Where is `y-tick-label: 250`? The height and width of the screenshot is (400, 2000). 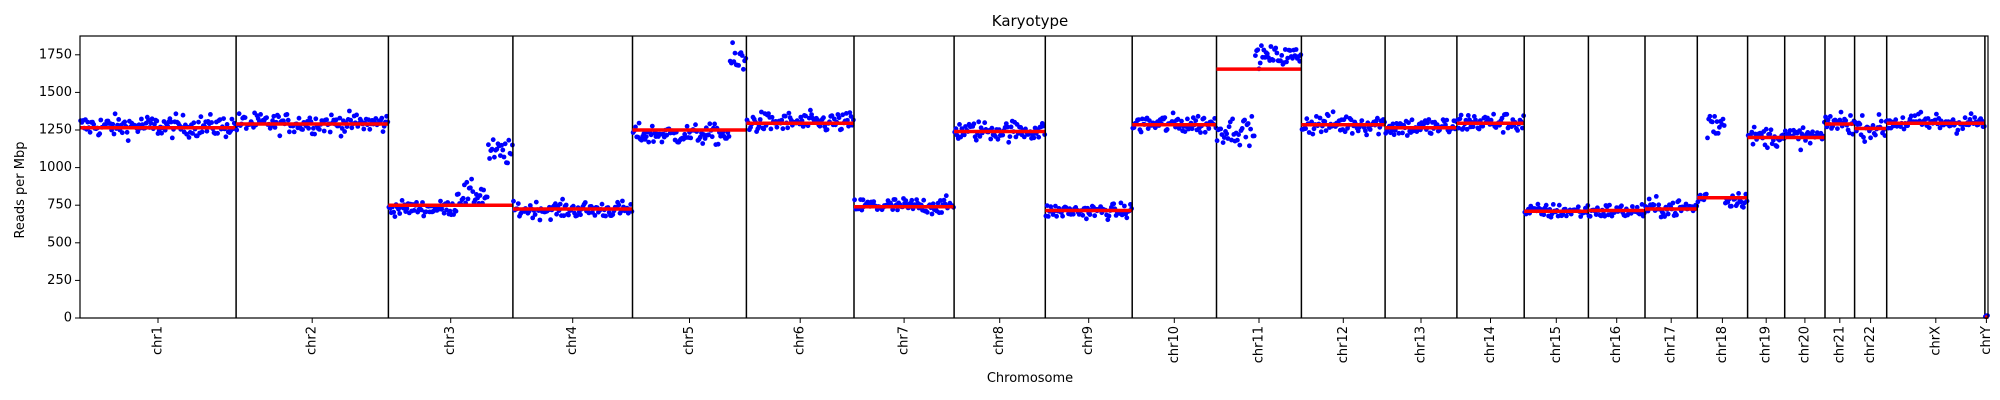 y-tick-label: 250 is located at coordinates (59, 280).